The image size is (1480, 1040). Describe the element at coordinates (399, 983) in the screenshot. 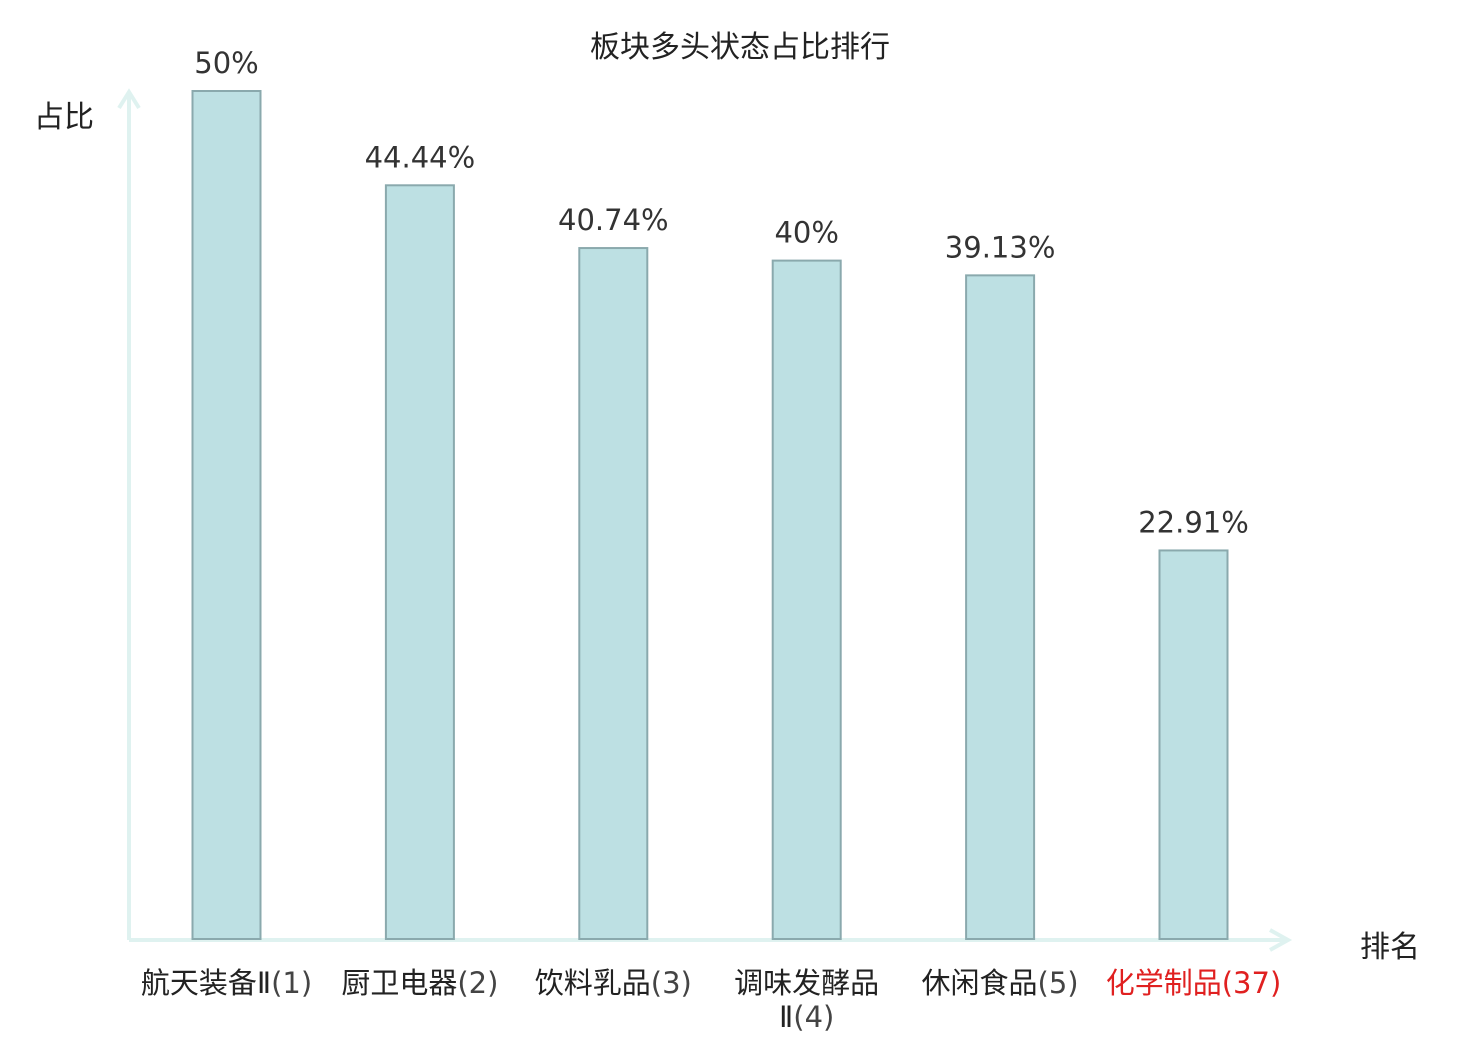

I see `x-tick-label-name: 厨卫电器` at that location.